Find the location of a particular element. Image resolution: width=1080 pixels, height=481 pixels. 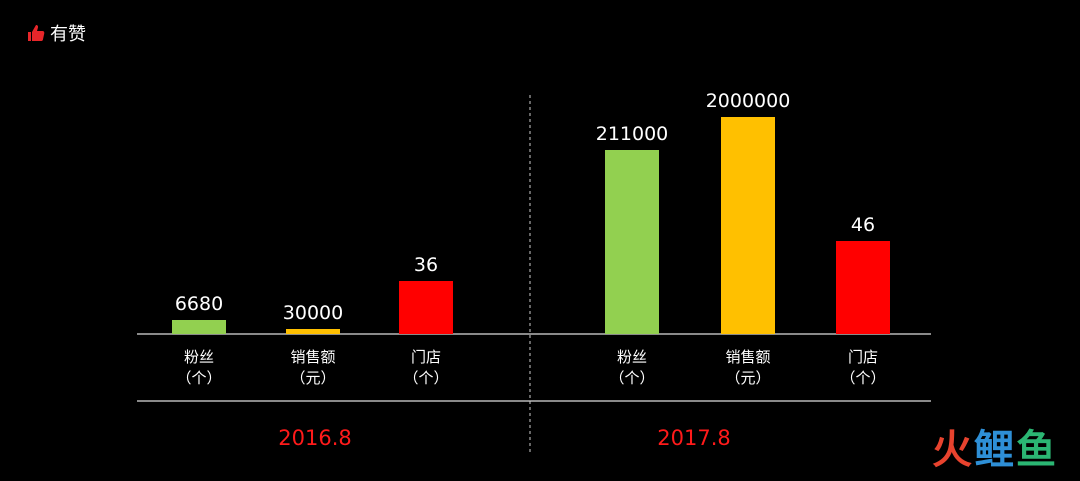

data-label: 46 is located at coordinates (863, 225).